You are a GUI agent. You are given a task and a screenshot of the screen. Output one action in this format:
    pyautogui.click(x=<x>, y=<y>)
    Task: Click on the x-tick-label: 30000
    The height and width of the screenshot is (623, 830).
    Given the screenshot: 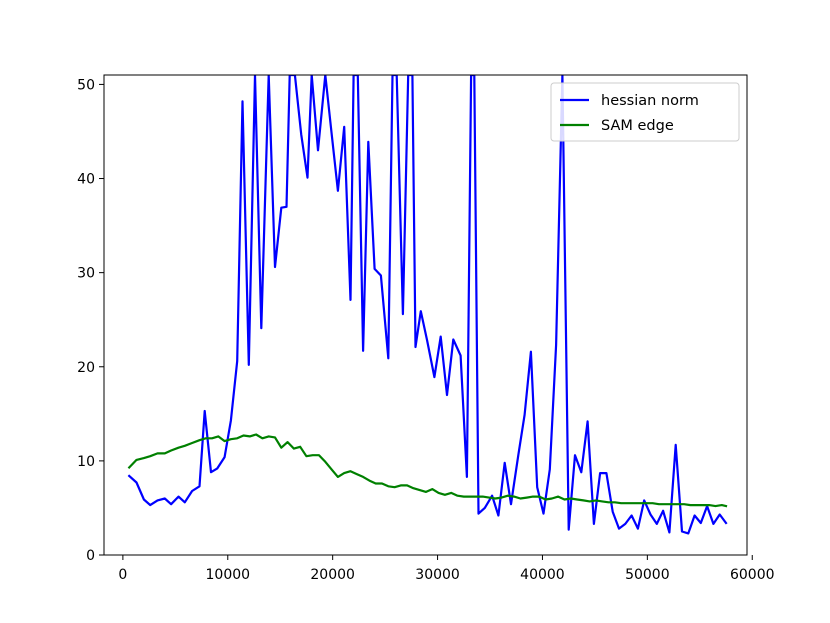 What is the action you would take?
    pyautogui.click(x=437, y=575)
    